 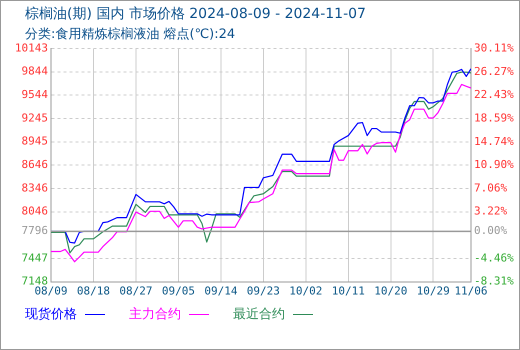 What do you see at coordinates (35, 141) in the screenshot?
I see `y-tick-label: 8945` at bounding box center [35, 141].